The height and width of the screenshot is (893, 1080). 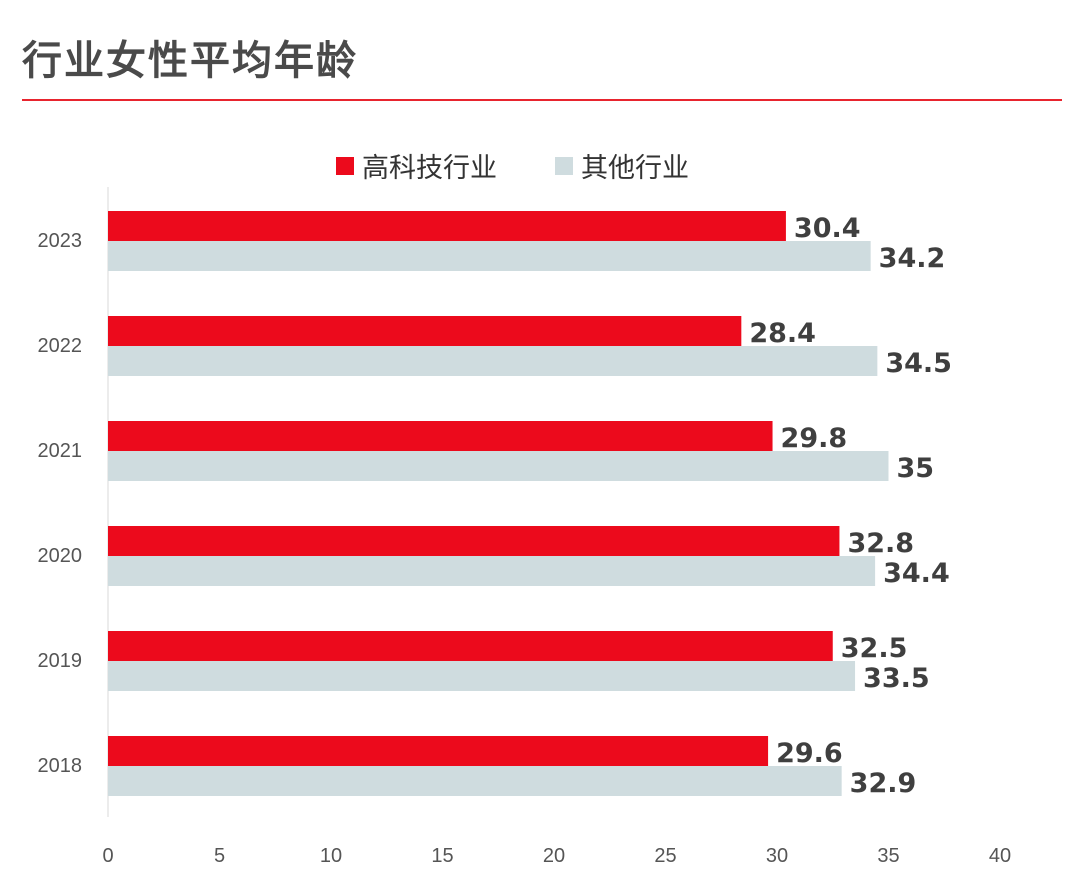 I want to click on x-tick-label: 0, so click(x=107, y=856).